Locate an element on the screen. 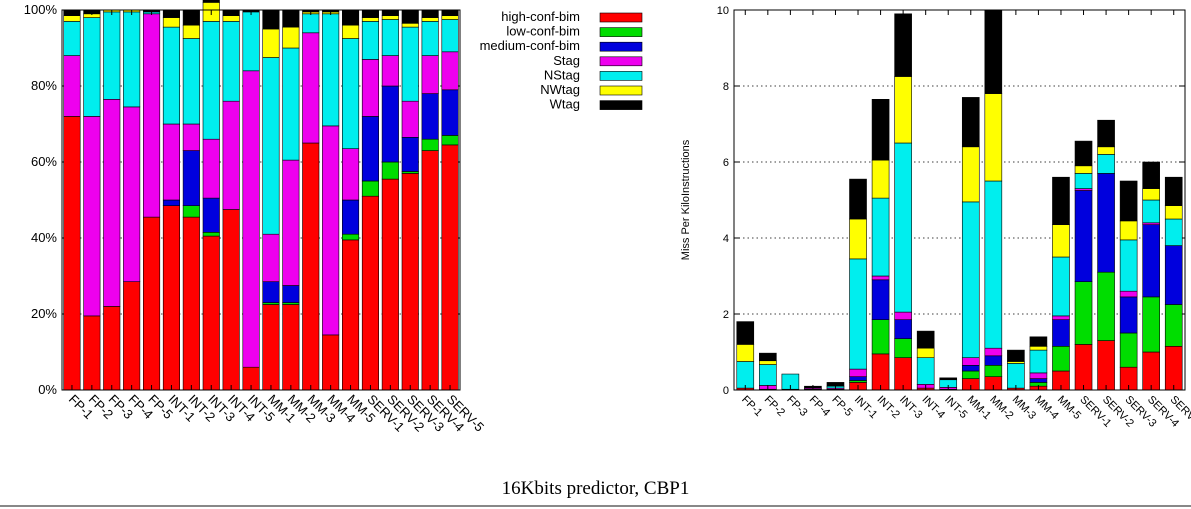 The height and width of the screenshot is (509, 1191). right-ytick-label: 10 is located at coordinates (723, 11).